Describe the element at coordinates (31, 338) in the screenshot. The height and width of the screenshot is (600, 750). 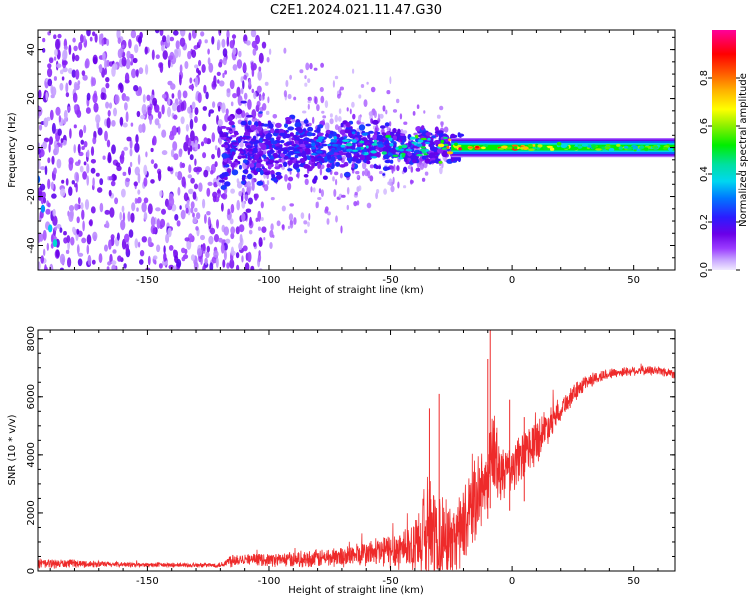
I see `snr-y-tick-label: 8000` at that location.